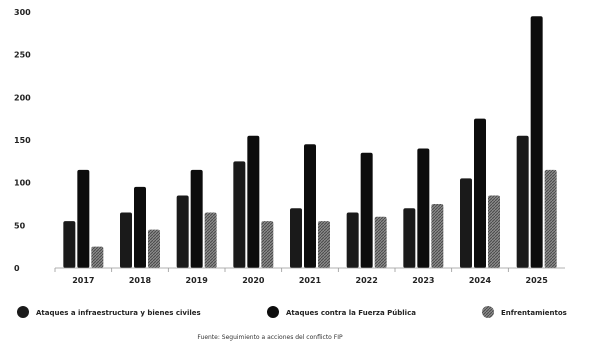 This screenshot has height=344, width=590. I want to click on x-tick-label: 2018, so click(140, 280).